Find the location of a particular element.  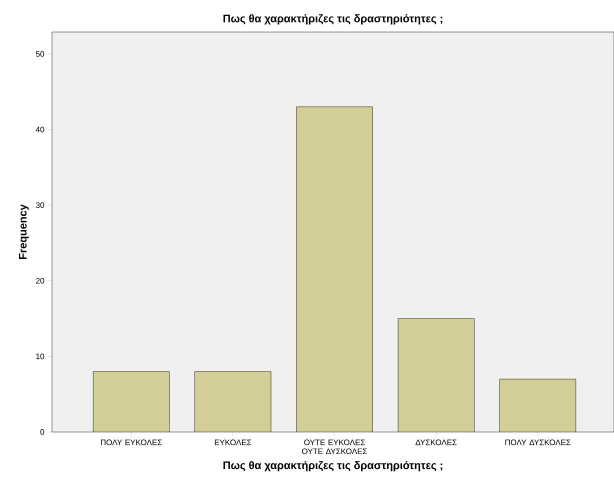

x-axis-title: Πως θα χαρακτήριζες τις δραστηριότητες ; is located at coordinates (332, 466).